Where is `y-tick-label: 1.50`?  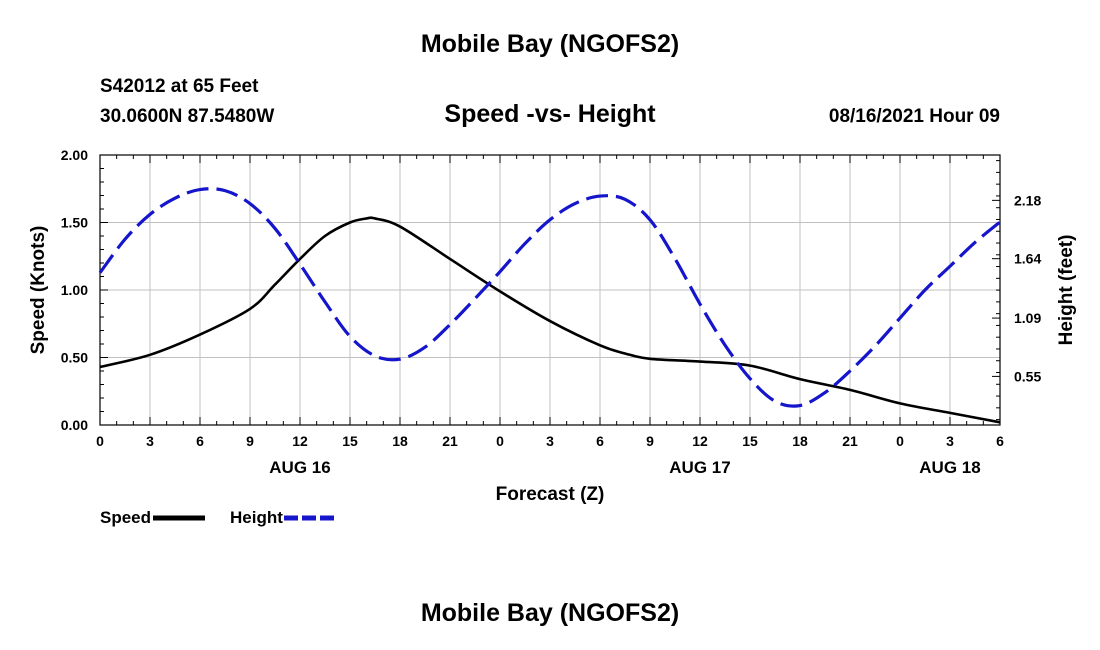
y-tick-label: 1.50 is located at coordinates (74, 223).